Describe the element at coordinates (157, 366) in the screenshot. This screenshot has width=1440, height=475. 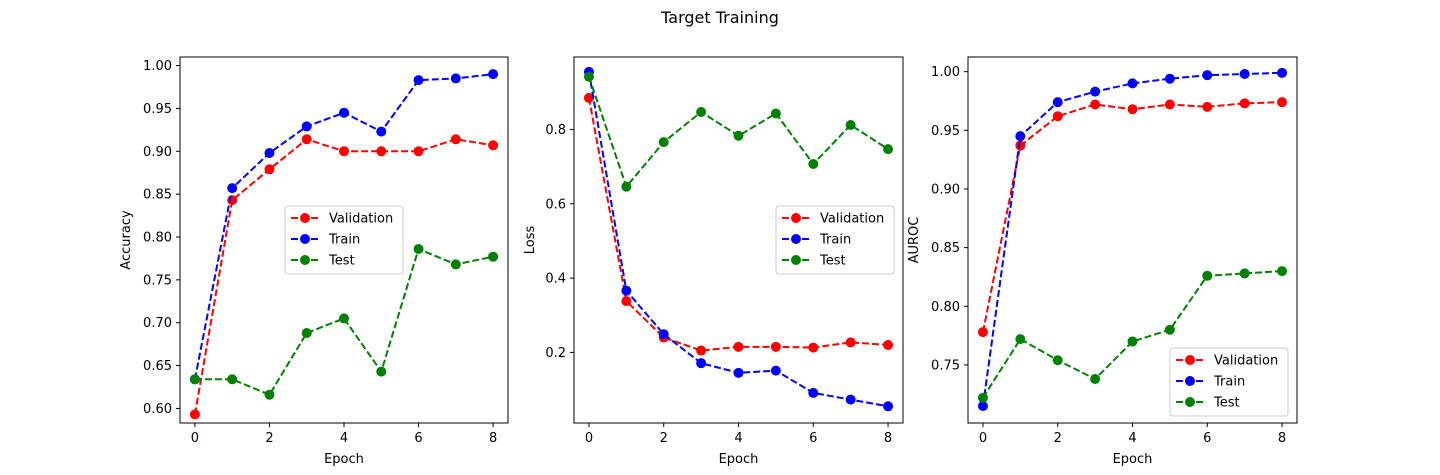
I see `y-tick-label: 0.65` at that location.